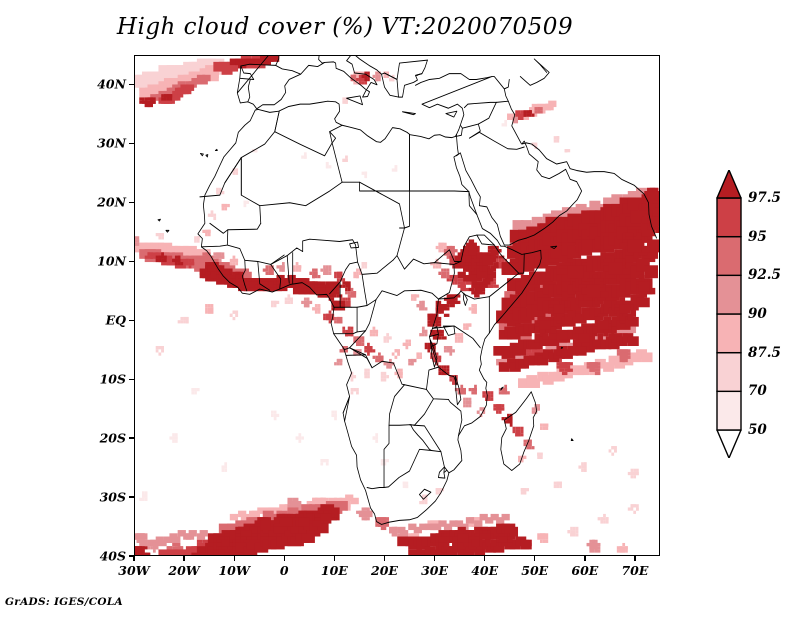 This screenshot has width=800, height=618. I want to click on y-axis-label: 40S, so click(112, 556).